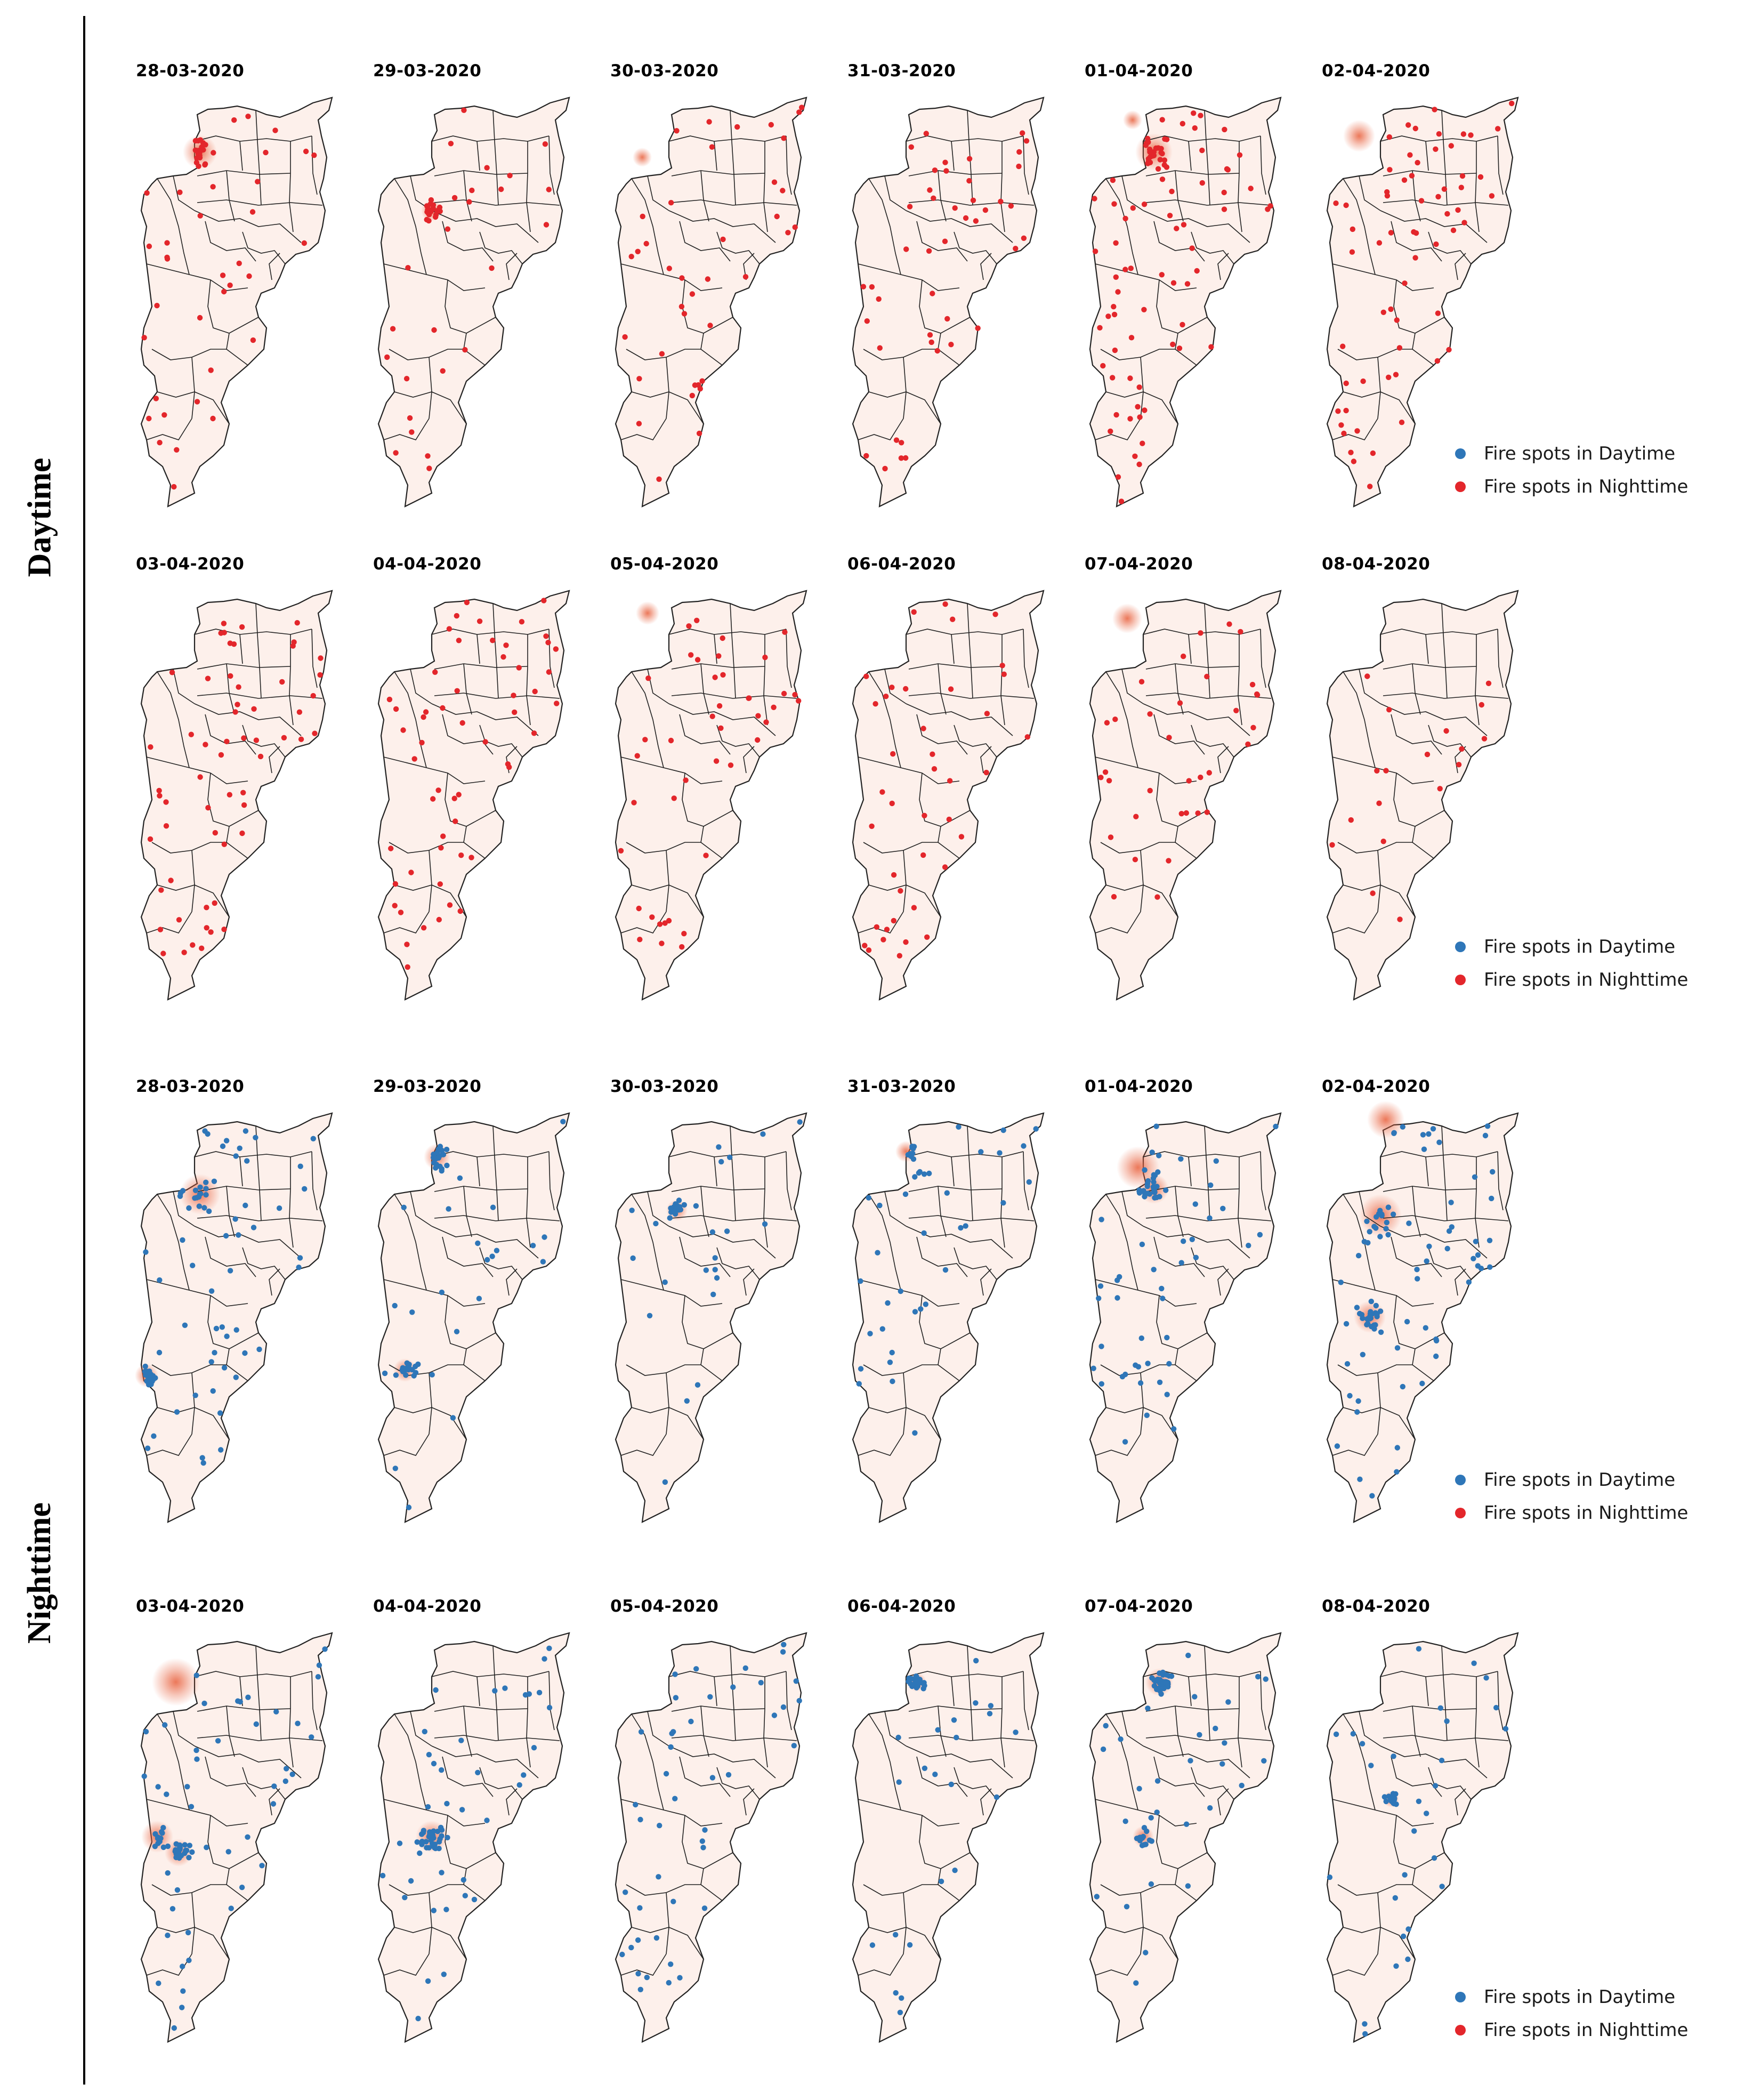 Image resolution: width=1737 pixels, height=2100 pixels. Describe the element at coordinates (471, 778) in the screenshot. I see `map-panel: 04-04-2020` at that location.